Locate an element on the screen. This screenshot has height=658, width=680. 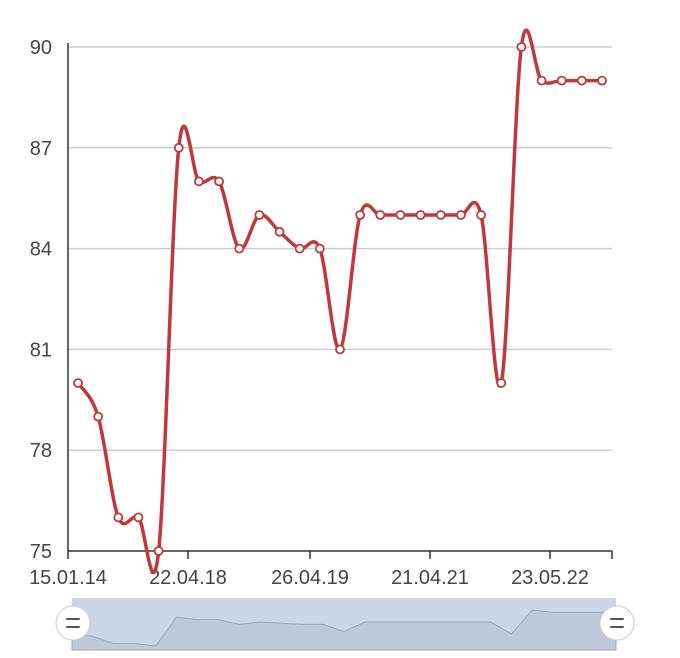
x-tick-label: 26.04.19 is located at coordinates (310, 578).